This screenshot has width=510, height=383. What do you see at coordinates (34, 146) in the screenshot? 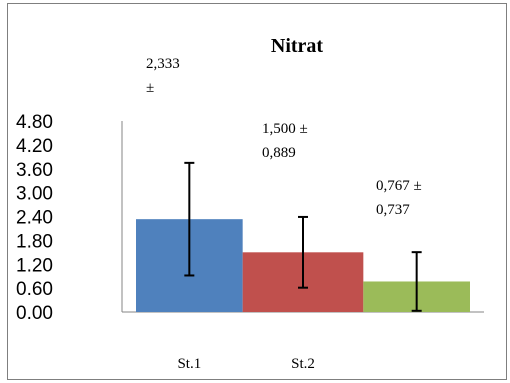
I see `y-tick-label: 4.20` at bounding box center [34, 146].